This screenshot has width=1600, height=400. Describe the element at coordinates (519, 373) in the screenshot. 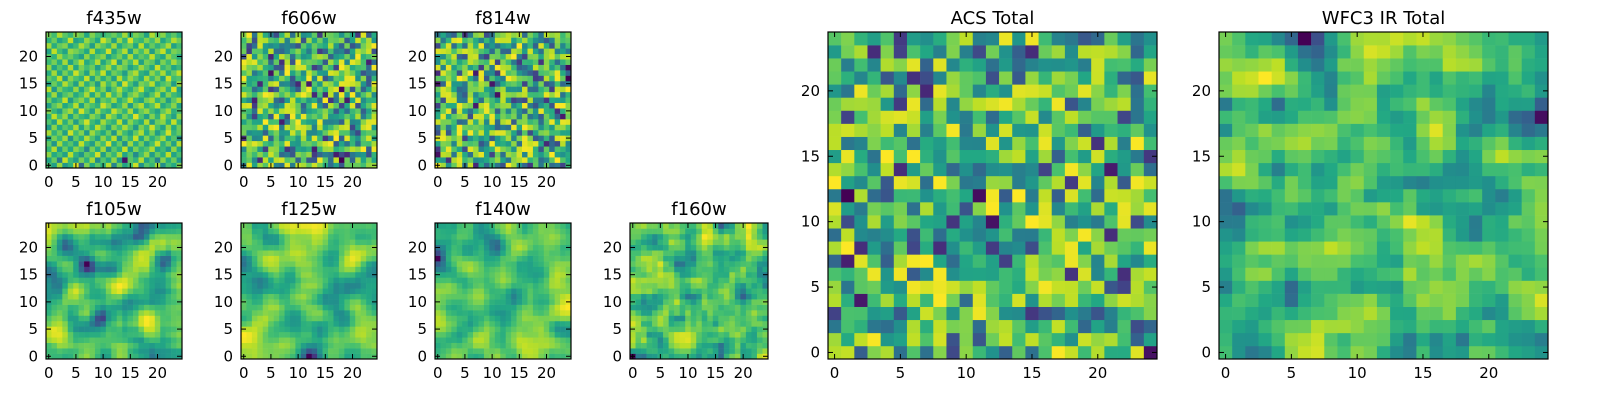

I see `x-tick-label: 15` at that location.